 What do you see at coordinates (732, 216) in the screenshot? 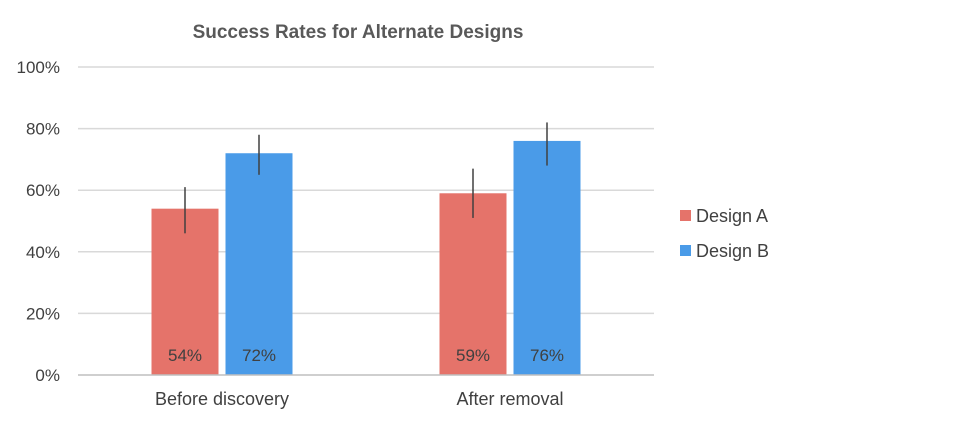
I see `legend-label: Design A` at bounding box center [732, 216].